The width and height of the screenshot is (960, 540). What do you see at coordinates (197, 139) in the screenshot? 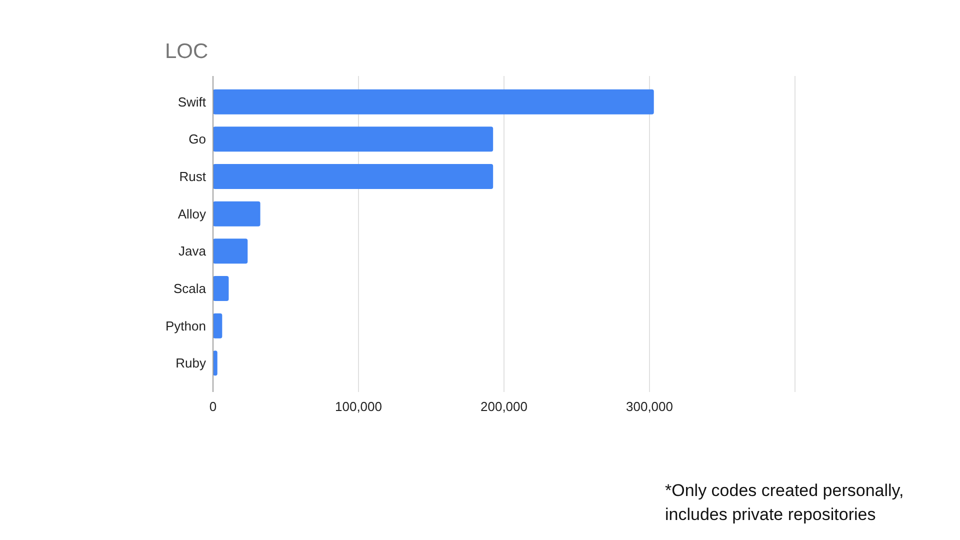
I see `y-tick-label: Go` at bounding box center [197, 139].